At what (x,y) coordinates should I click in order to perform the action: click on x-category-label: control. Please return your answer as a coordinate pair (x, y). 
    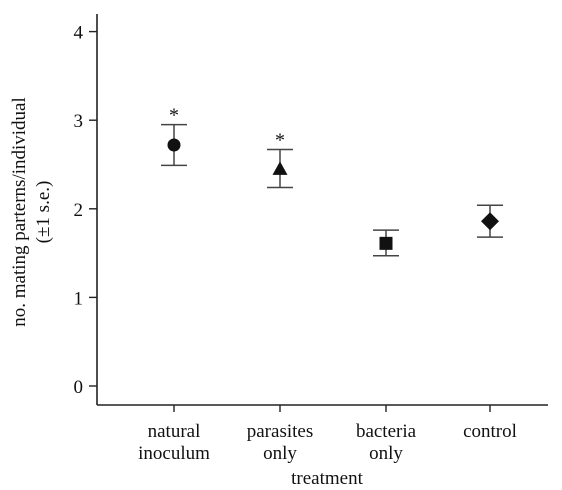
    Looking at the image, I should click on (490, 431).